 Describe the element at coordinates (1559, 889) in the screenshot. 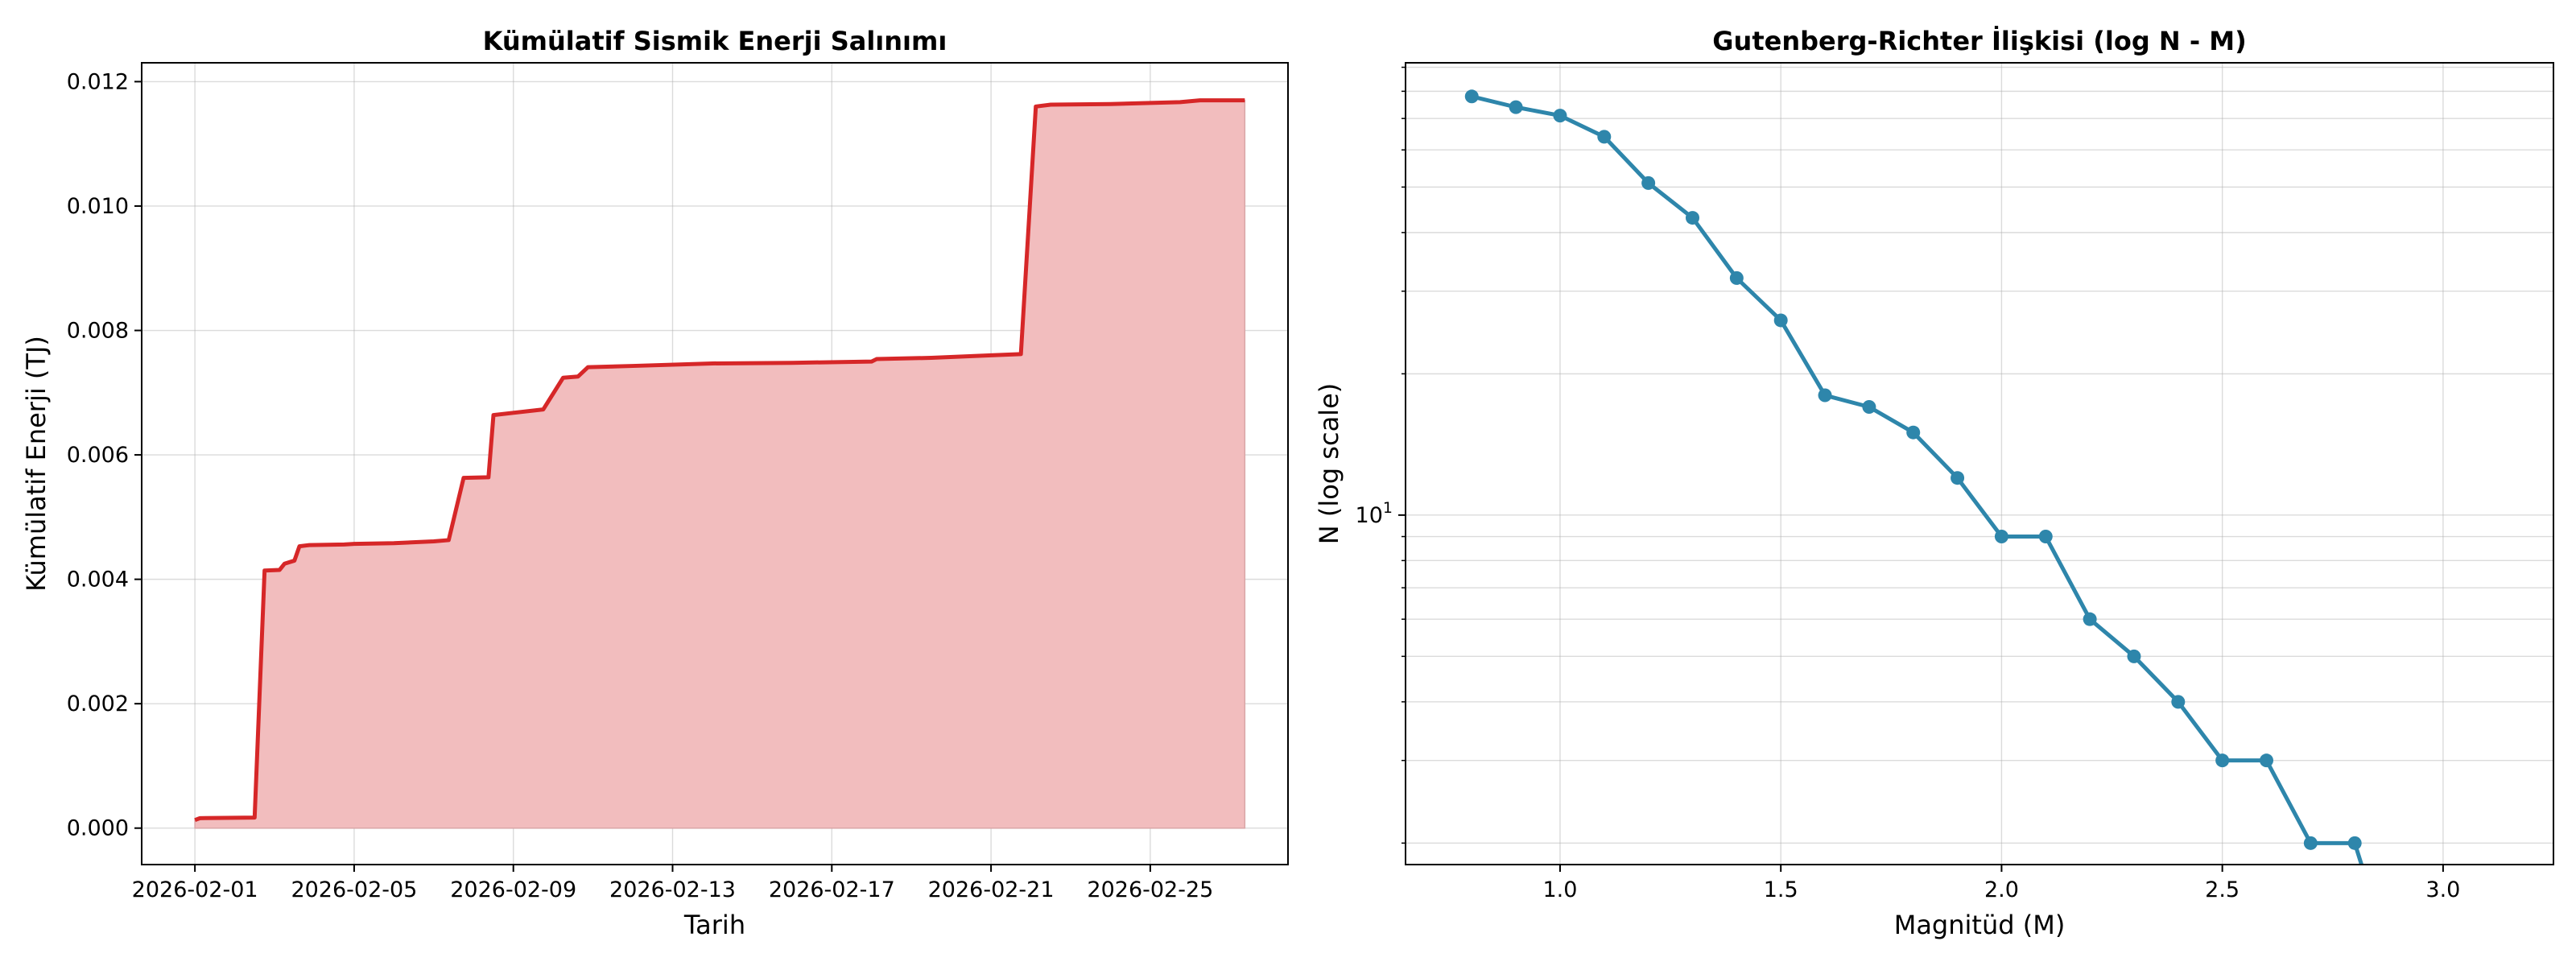

I see `gr-x-tick-label: 1.0` at that location.